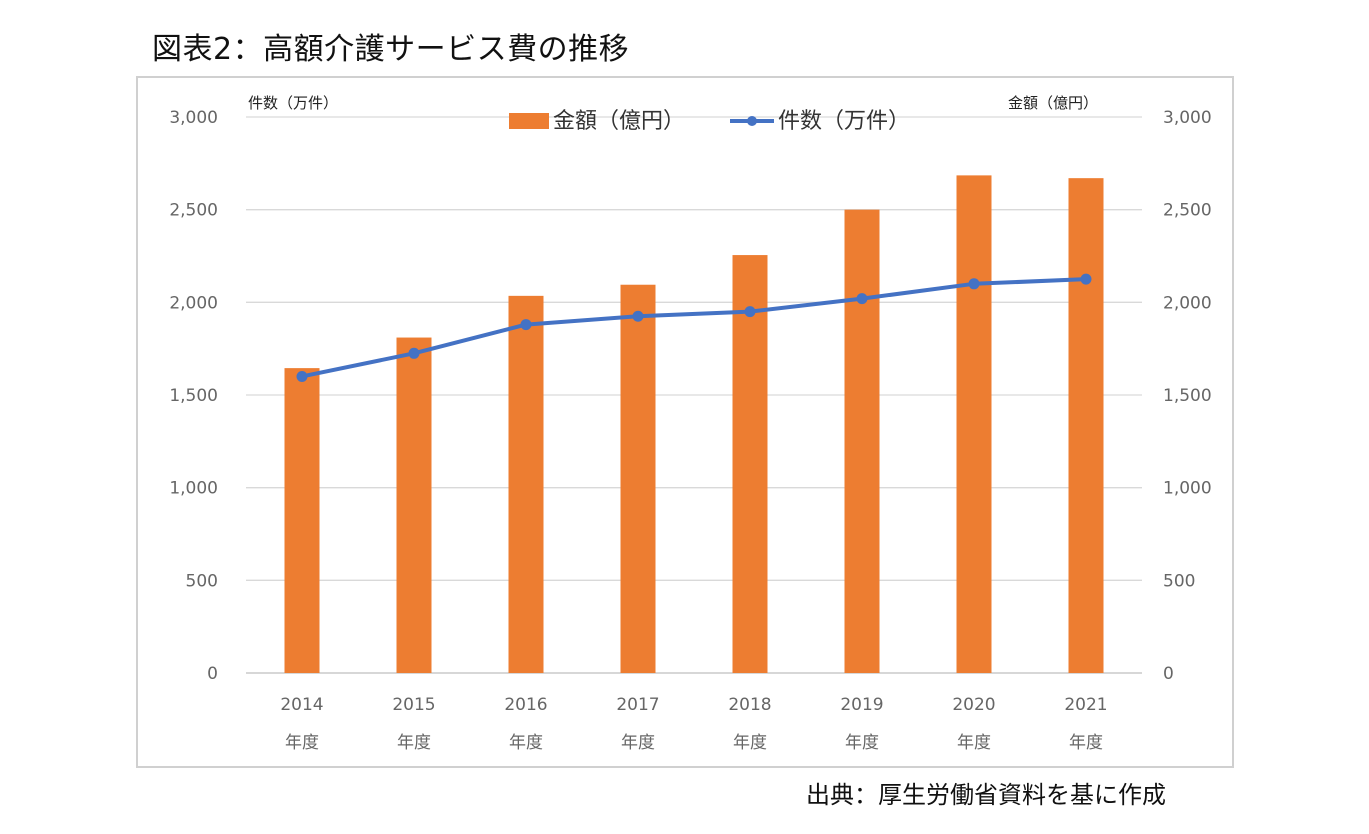  I want to click on line-point-2017, so click(638, 316).